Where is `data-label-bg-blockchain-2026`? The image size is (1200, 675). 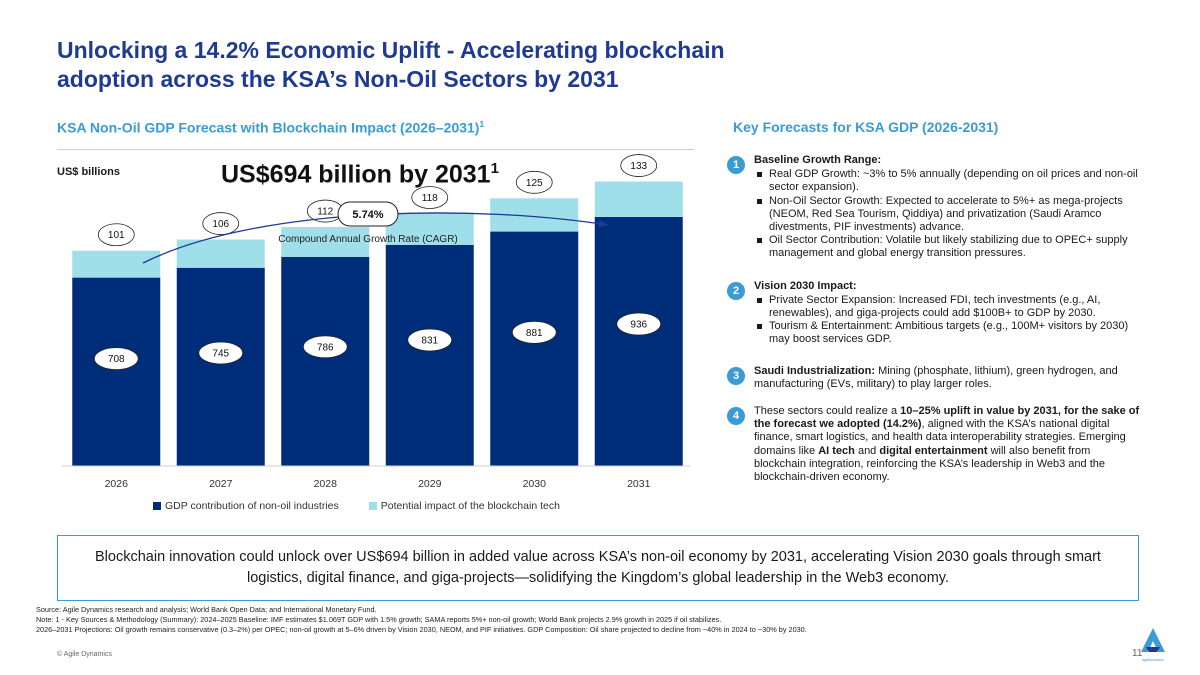
data-label-bg-blockchain-2026 is located at coordinates (116, 235).